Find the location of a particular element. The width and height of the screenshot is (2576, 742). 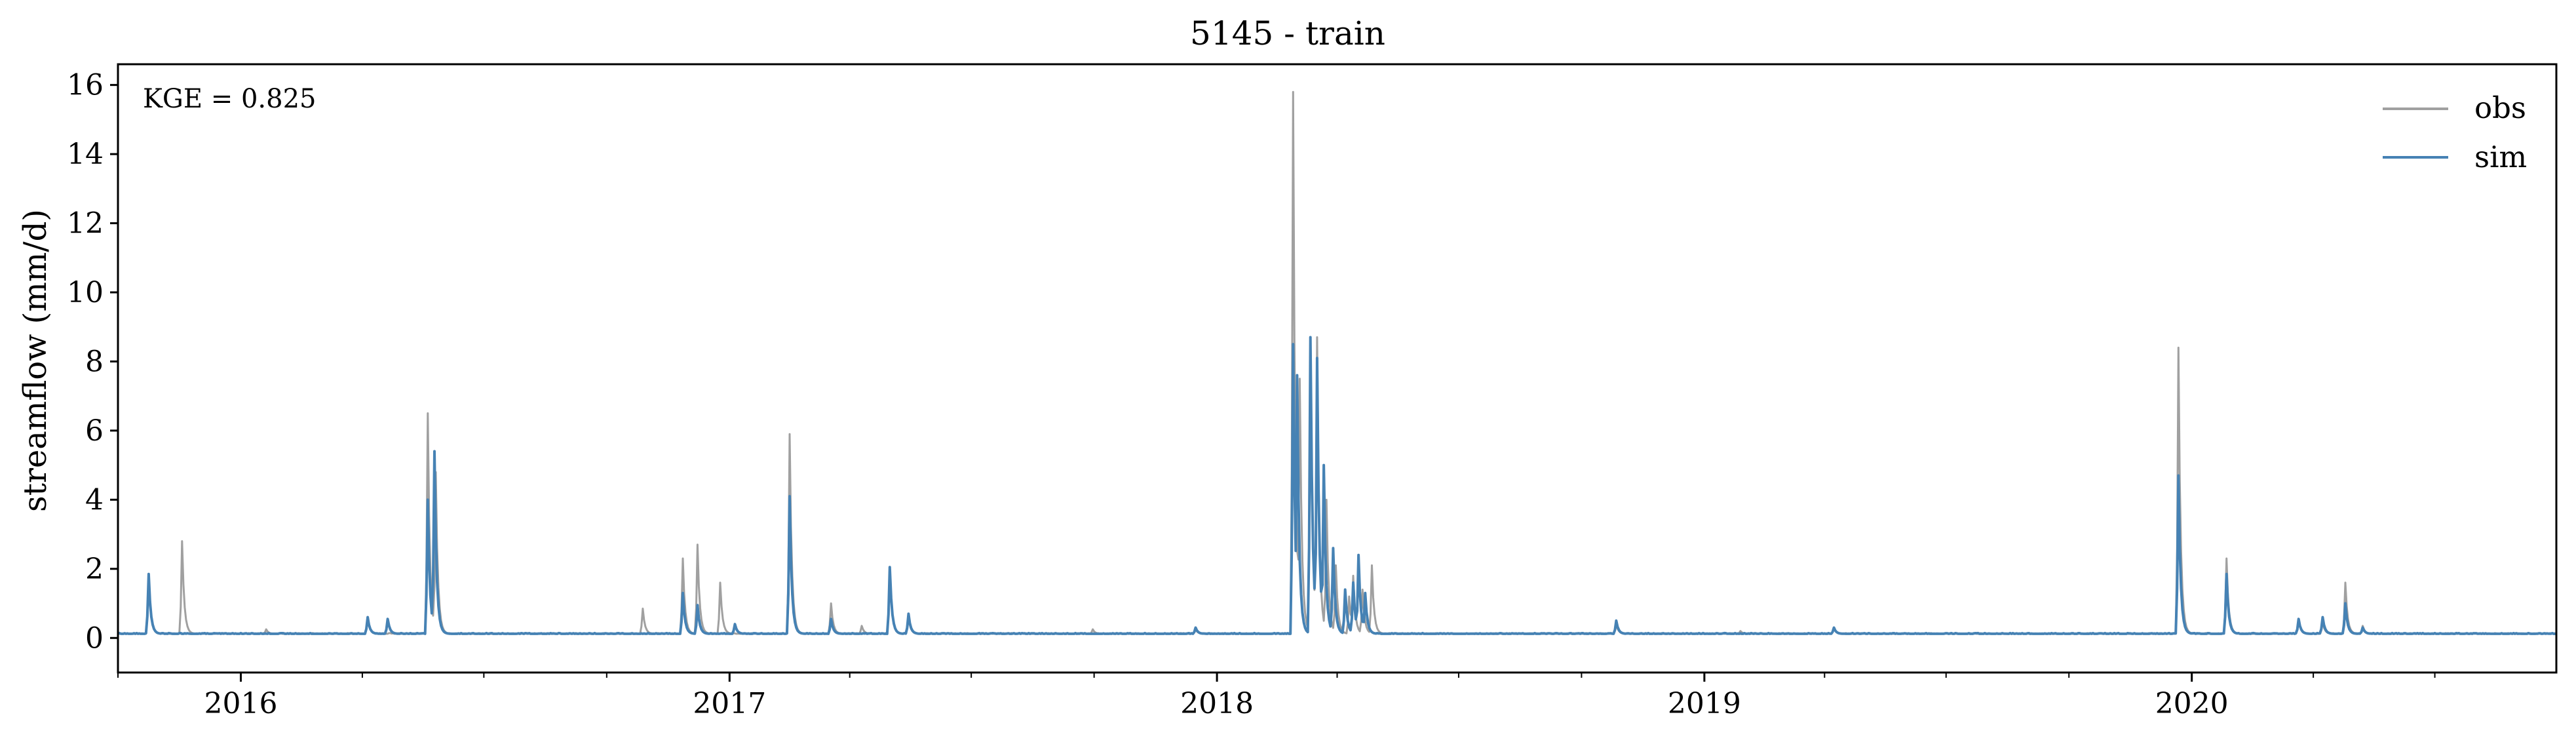

y-tick-label: 0 is located at coordinates (94, 638).